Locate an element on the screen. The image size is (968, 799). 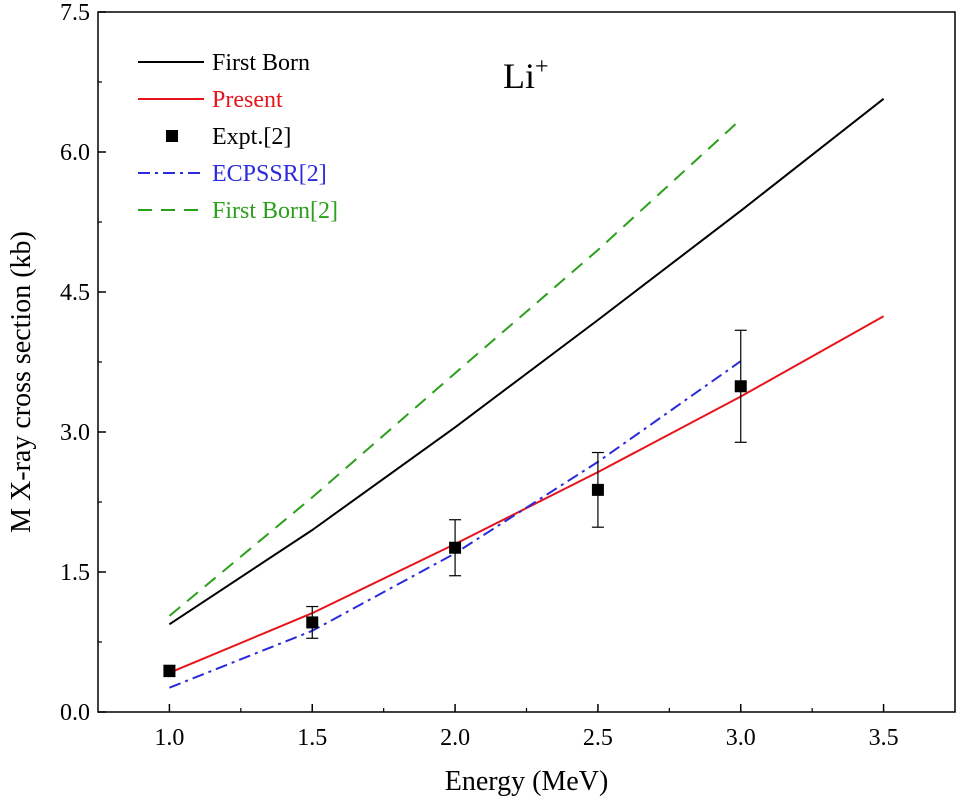
x-tick-label: 2.5 is located at coordinates (598, 738).